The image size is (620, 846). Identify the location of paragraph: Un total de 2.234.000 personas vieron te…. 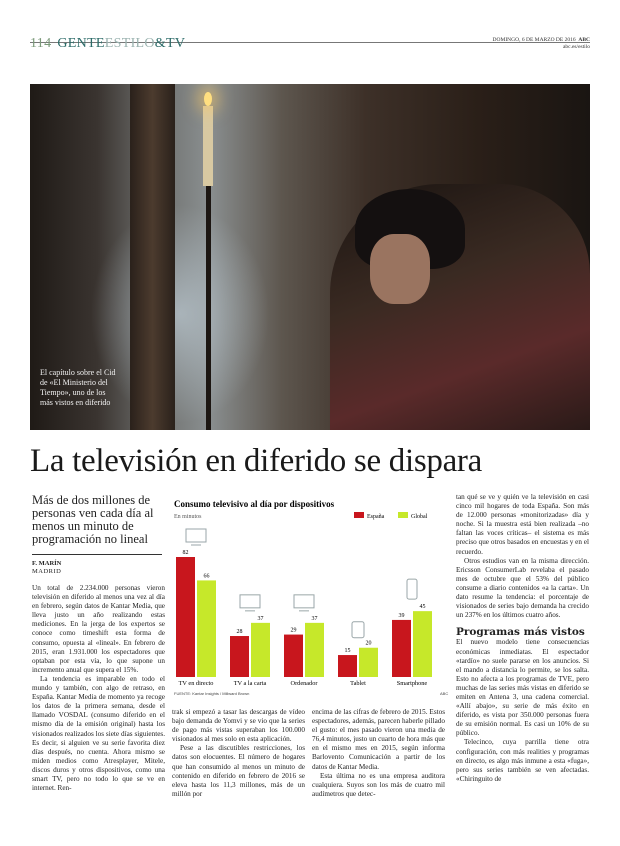
(98, 629).